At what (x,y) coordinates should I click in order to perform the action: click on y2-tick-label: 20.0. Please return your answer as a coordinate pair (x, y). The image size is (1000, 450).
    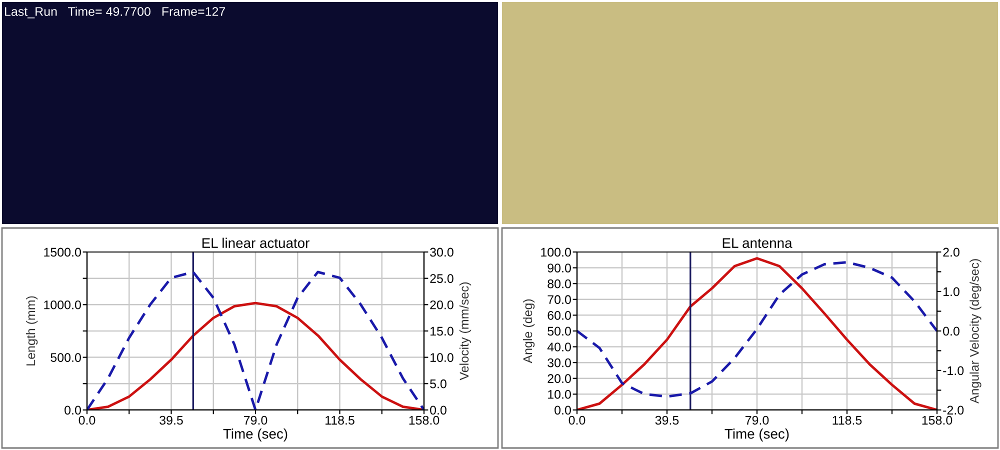
    Looking at the image, I should click on (442, 305).